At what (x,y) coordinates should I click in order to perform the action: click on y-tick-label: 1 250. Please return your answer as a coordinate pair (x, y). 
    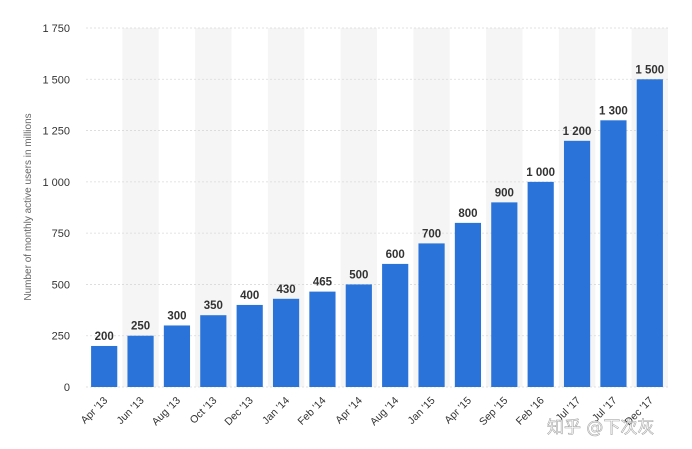
    Looking at the image, I should click on (56, 132).